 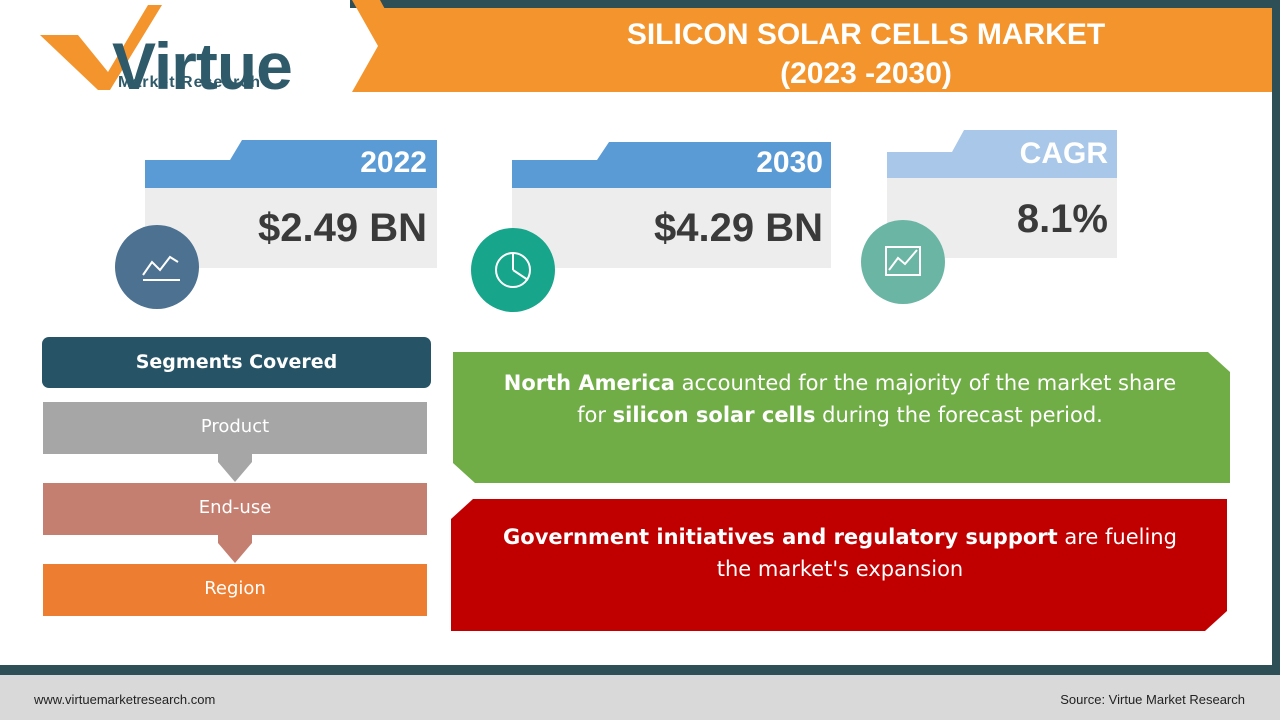 What do you see at coordinates (125, 699) in the screenshot?
I see `footer-website: www.virtuemarketresearch.com` at bounding box center [125, 699].